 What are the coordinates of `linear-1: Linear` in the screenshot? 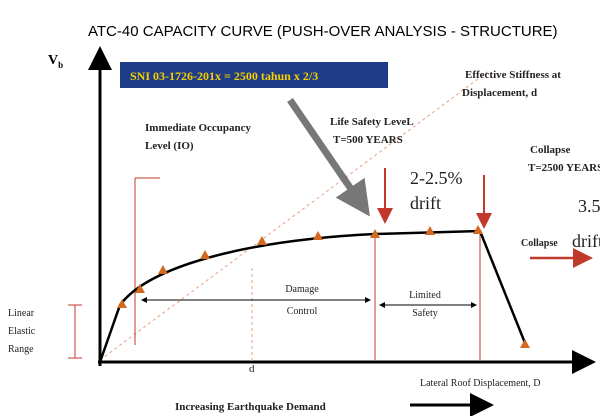 It's located at (21, 313).